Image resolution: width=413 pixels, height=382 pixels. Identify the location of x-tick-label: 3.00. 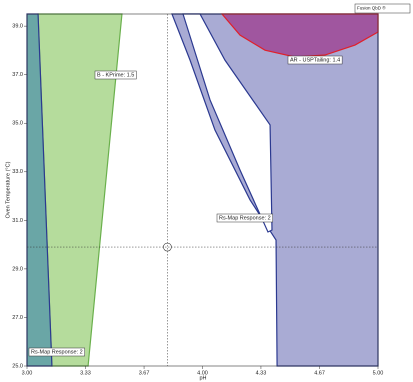
(27, 373).